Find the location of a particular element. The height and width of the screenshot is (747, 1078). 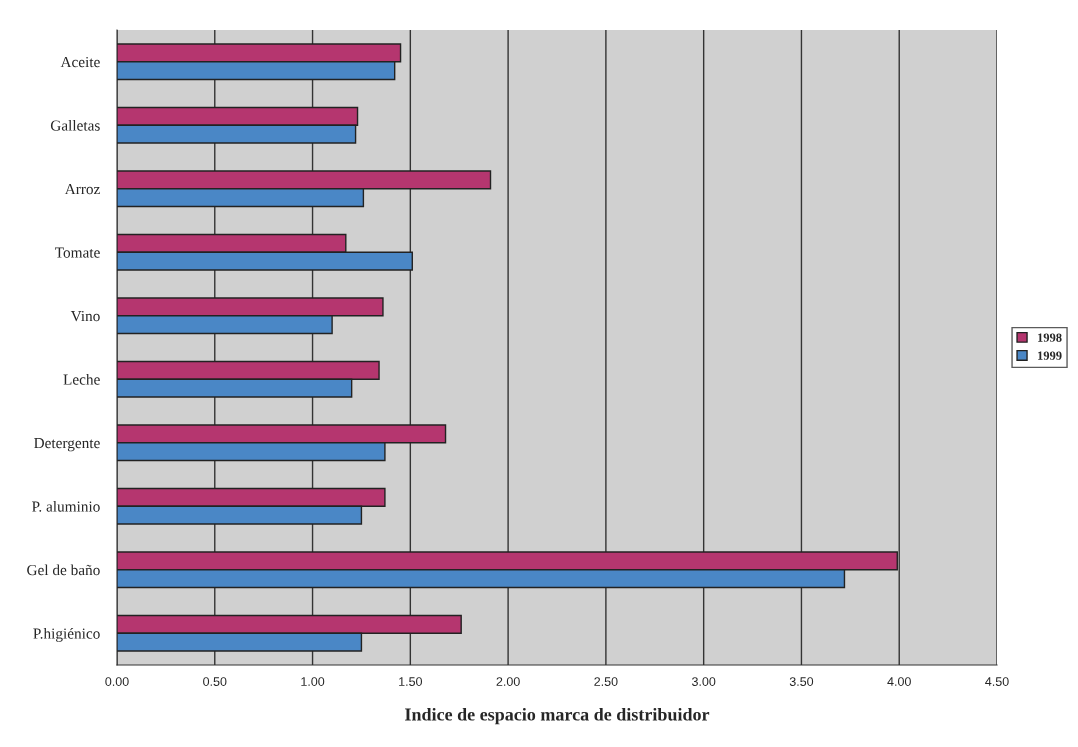

x-axis-title: Indice de espacio marca de distribuidor is located at coordinates (557, 716).